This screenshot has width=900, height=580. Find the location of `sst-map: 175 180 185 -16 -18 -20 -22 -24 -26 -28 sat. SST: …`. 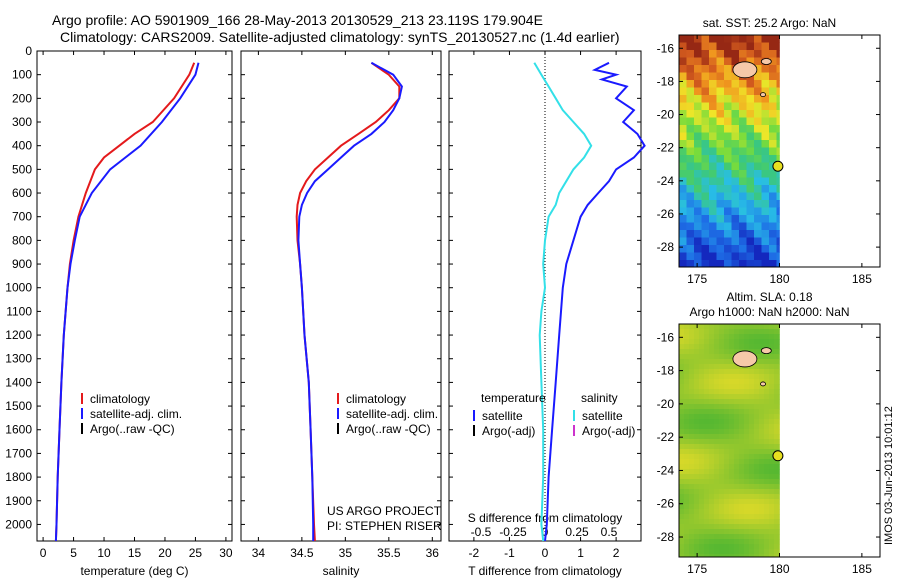

sst-map: 175 180 185 -16 -18 -20 -22 -24 -26 -28 sat. SST: … is located at coordinates (769, 151).